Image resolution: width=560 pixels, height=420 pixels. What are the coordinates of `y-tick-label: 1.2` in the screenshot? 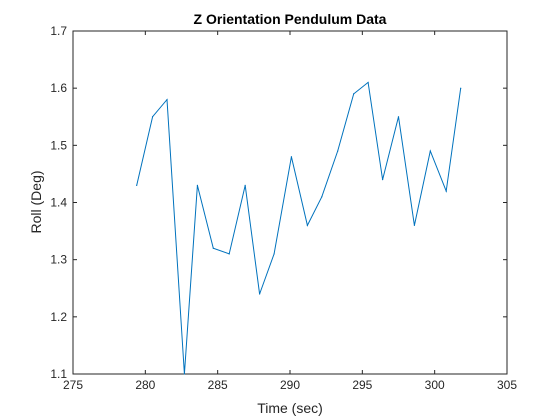 It's located at (58, 317).